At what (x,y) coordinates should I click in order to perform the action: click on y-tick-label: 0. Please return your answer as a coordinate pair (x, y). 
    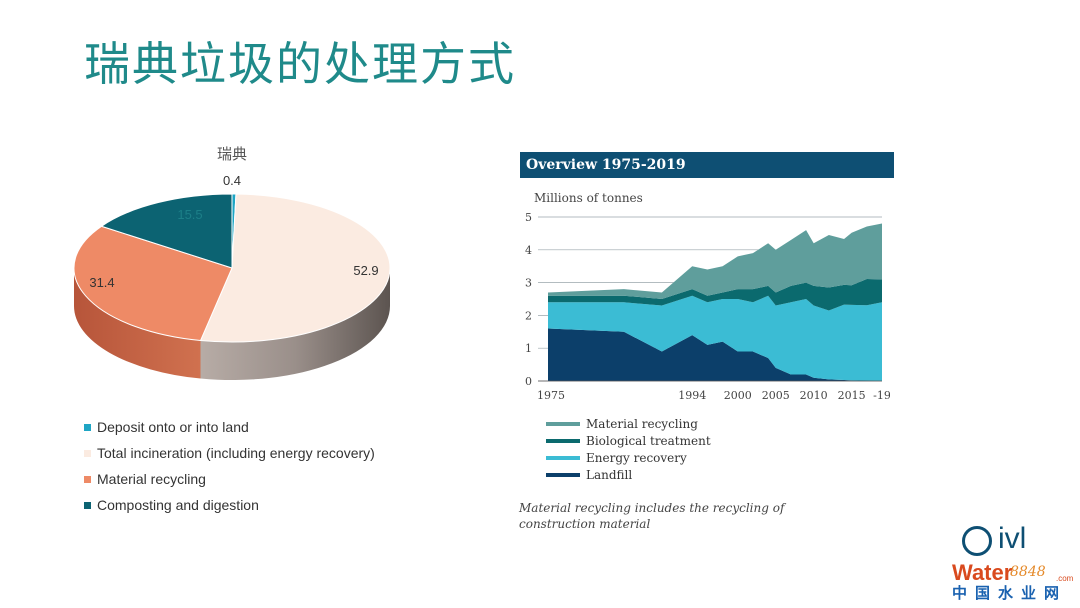
    Looking at the image, I should click on (528, 381).